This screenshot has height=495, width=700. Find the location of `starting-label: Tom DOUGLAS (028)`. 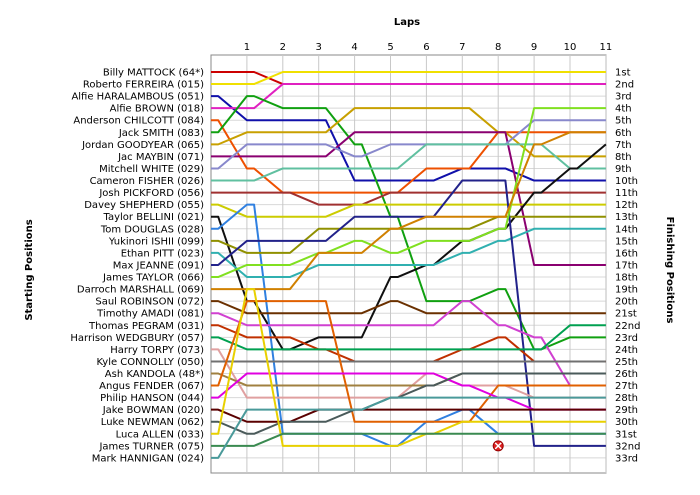

starting-label: Tom DOUGLAS (028) is located at coordinates (152, 229).